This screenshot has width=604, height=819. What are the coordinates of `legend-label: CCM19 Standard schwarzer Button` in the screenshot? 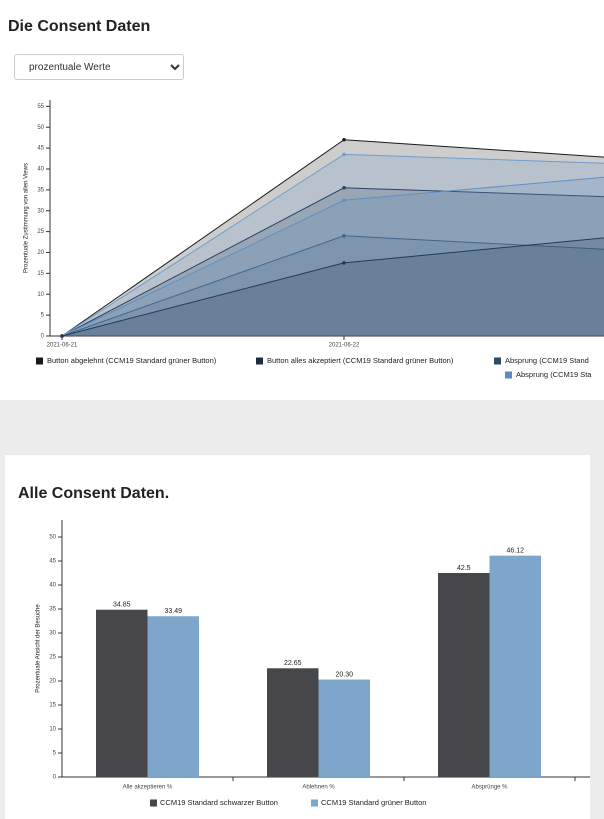 It's located at (219, 802).